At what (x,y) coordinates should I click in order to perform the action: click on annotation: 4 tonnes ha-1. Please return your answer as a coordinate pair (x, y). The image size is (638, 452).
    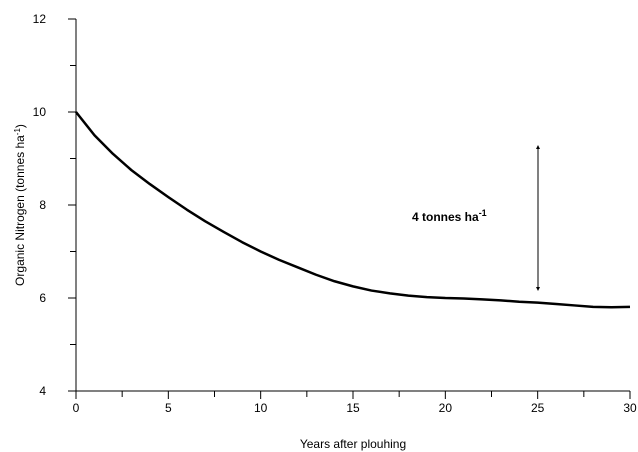
    Looking at the image, I should click on (449, 216).